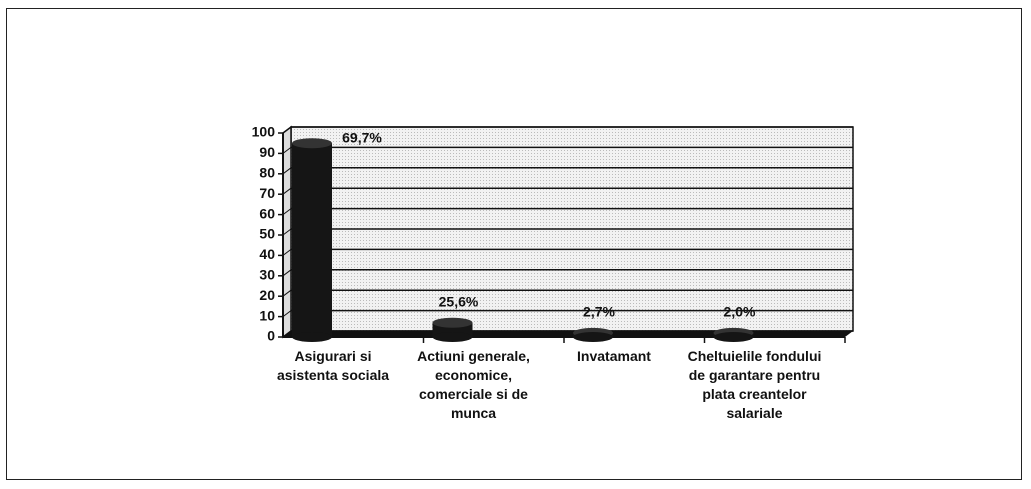 The width and height of the screenshot is (1031, 489). Describe the element at coordinates (362, 138) in the screenshot. I see `annotation: 69,7%` at that location.